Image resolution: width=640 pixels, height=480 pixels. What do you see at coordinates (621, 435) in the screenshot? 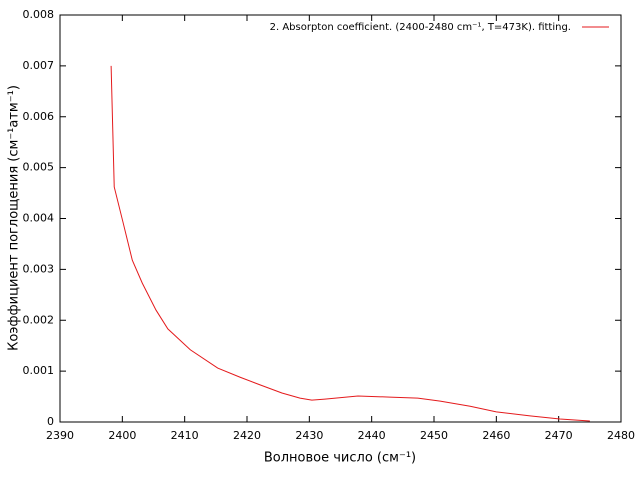
I see `x-tick-label: 2480` at bounding box center [621, 435].